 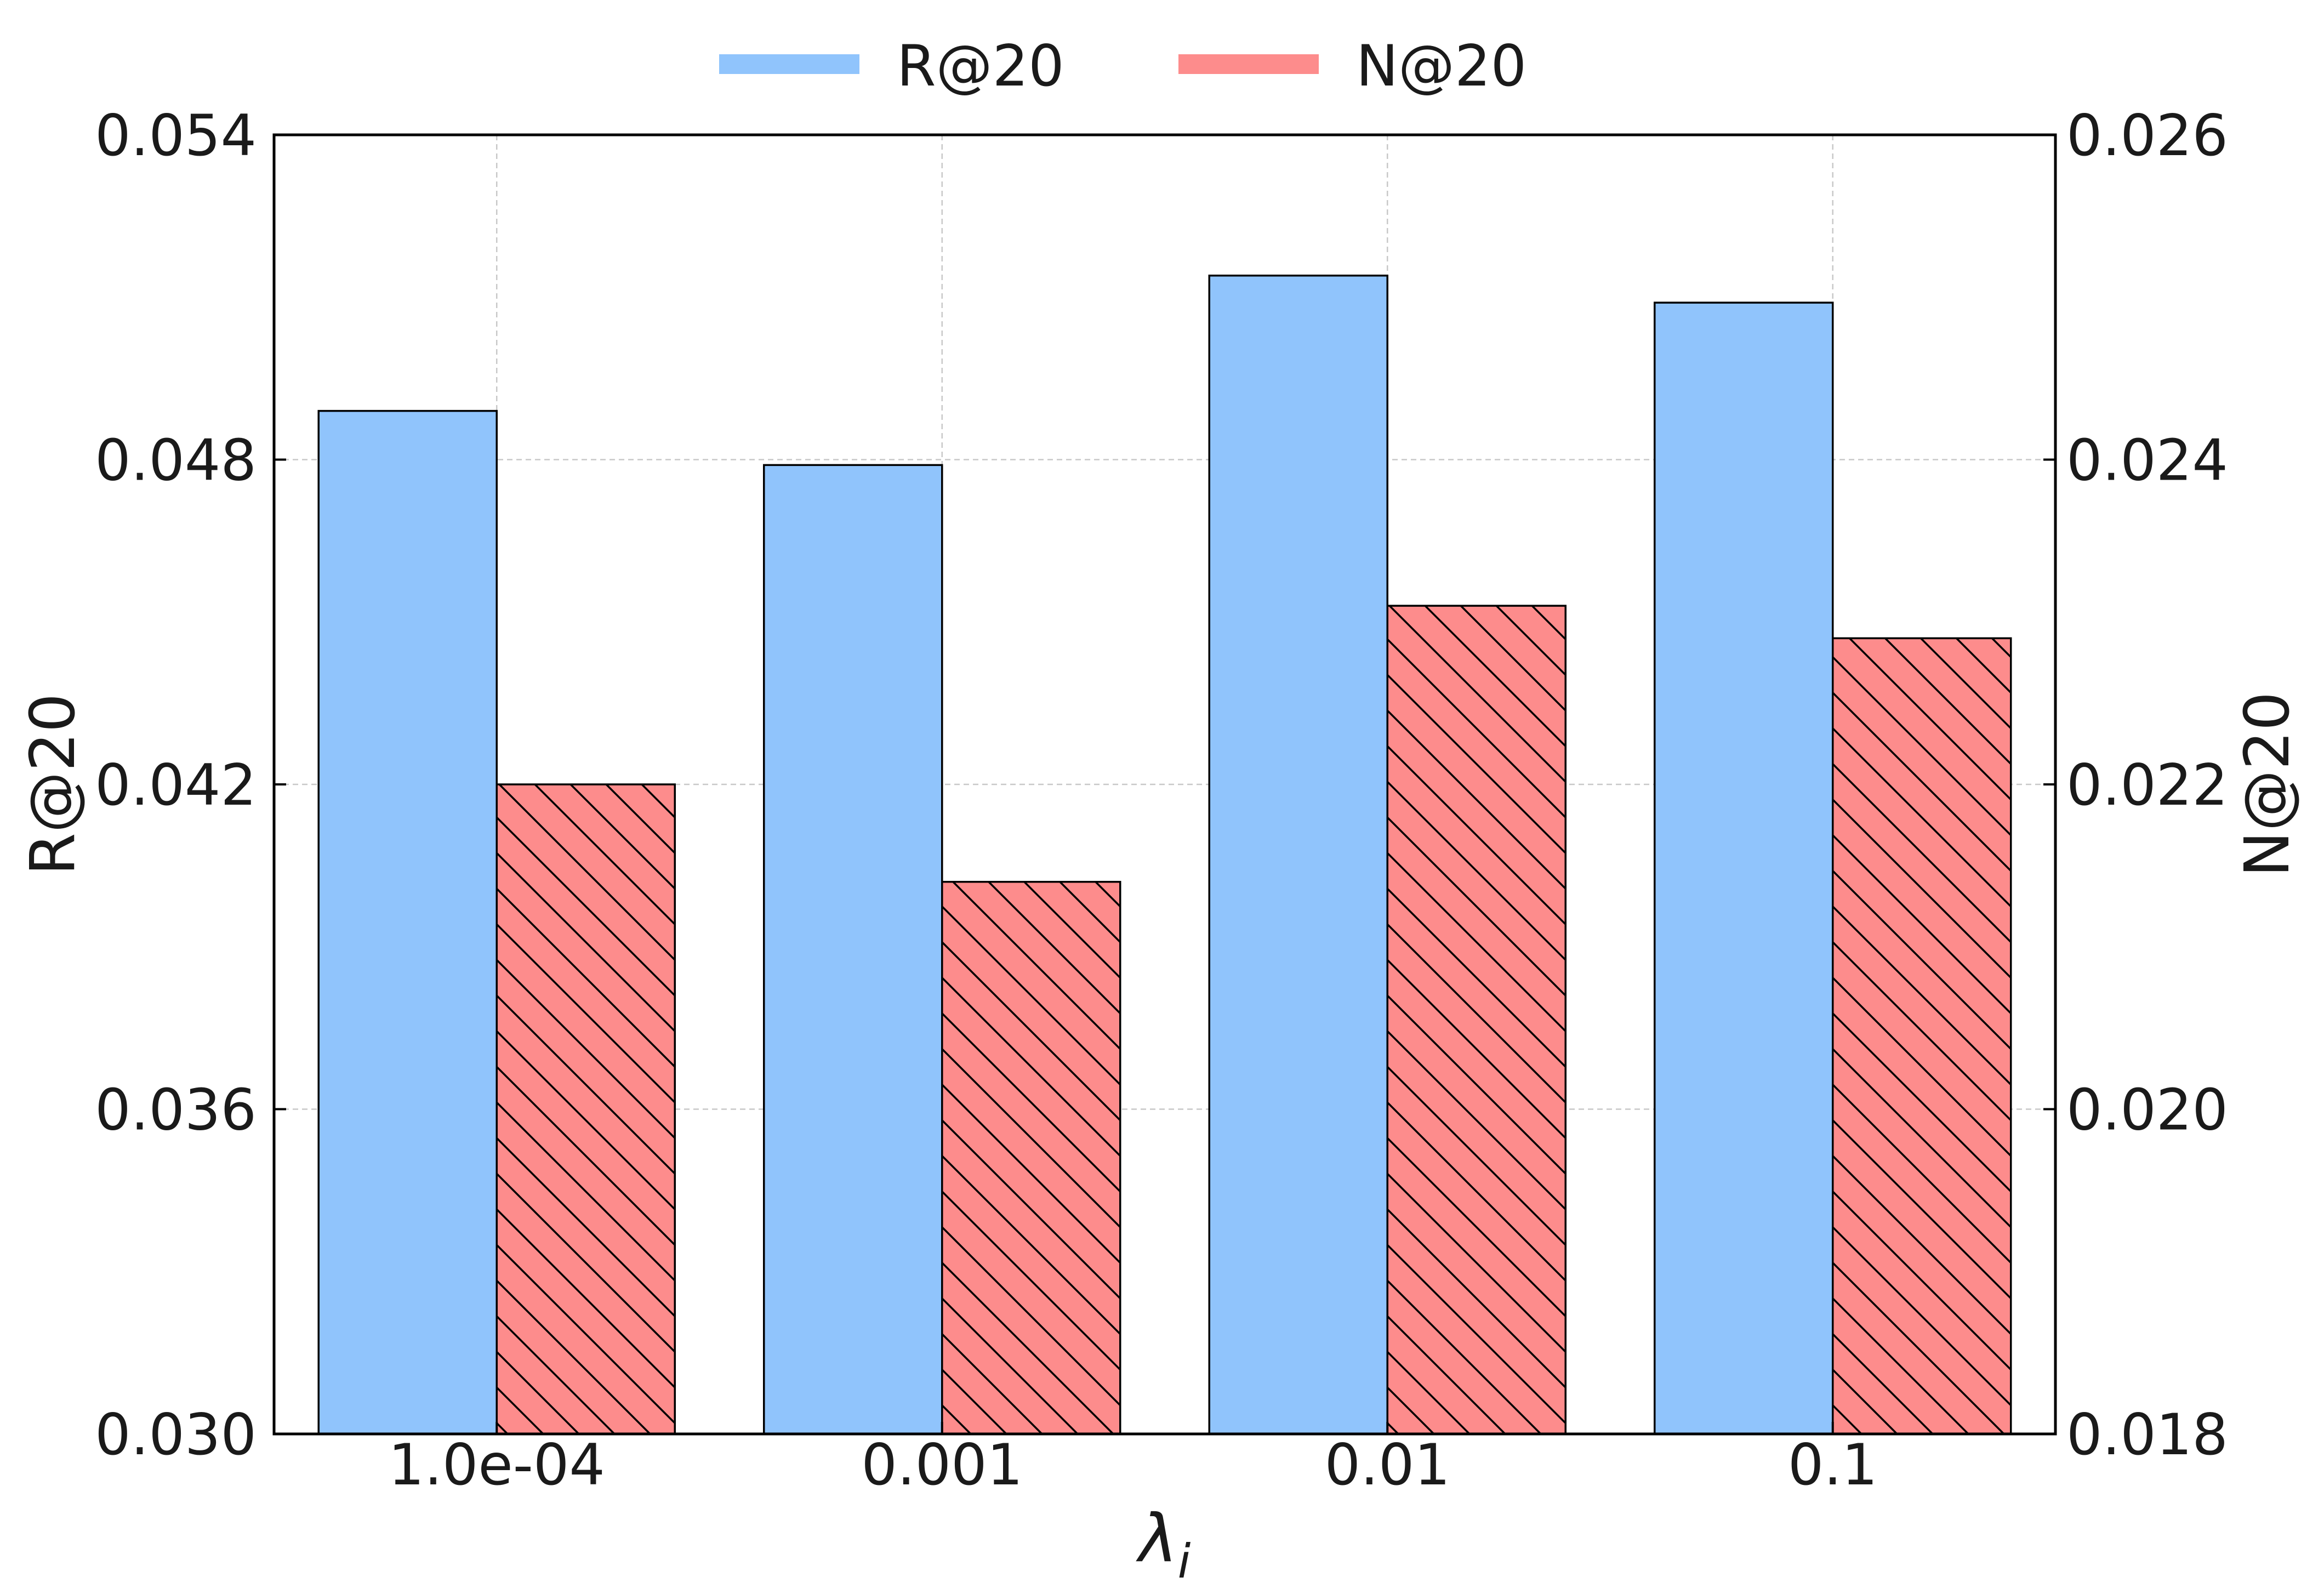 I want to click on x-tick-label: 0.001, so click(x=942, y=1465).